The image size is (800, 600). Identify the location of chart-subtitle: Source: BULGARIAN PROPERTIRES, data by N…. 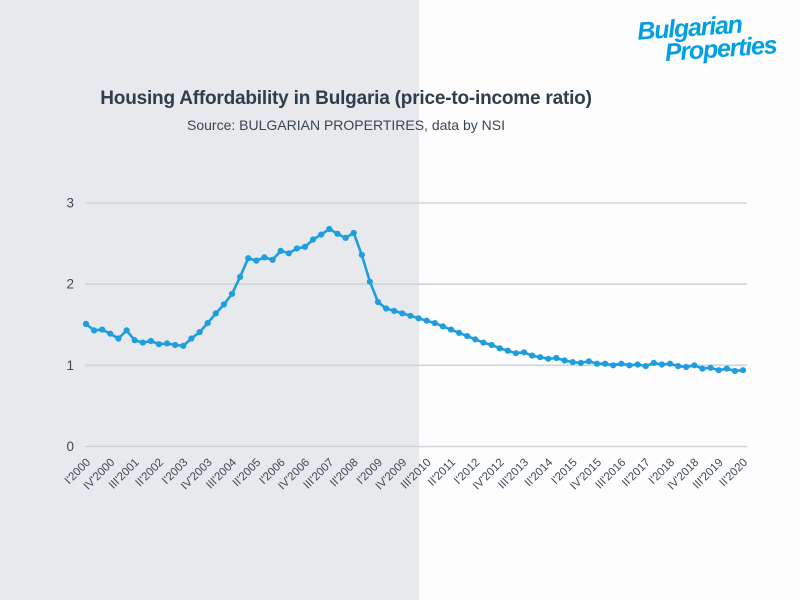
(346, 125).